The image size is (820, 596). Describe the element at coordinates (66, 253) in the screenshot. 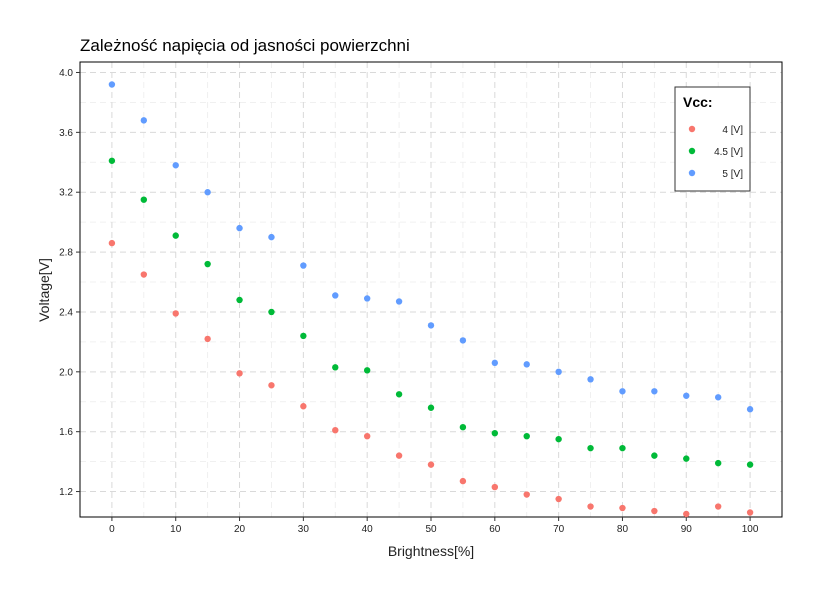

I see `y-tick-label: 2.8` at that location.